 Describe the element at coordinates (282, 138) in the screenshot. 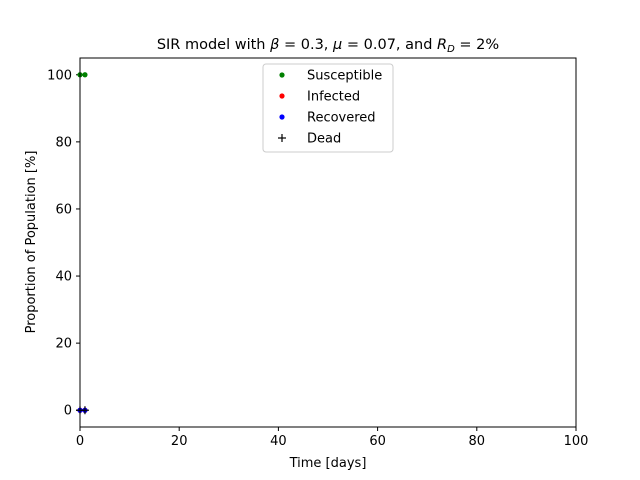

I see `legend-marker-dead` at that location.